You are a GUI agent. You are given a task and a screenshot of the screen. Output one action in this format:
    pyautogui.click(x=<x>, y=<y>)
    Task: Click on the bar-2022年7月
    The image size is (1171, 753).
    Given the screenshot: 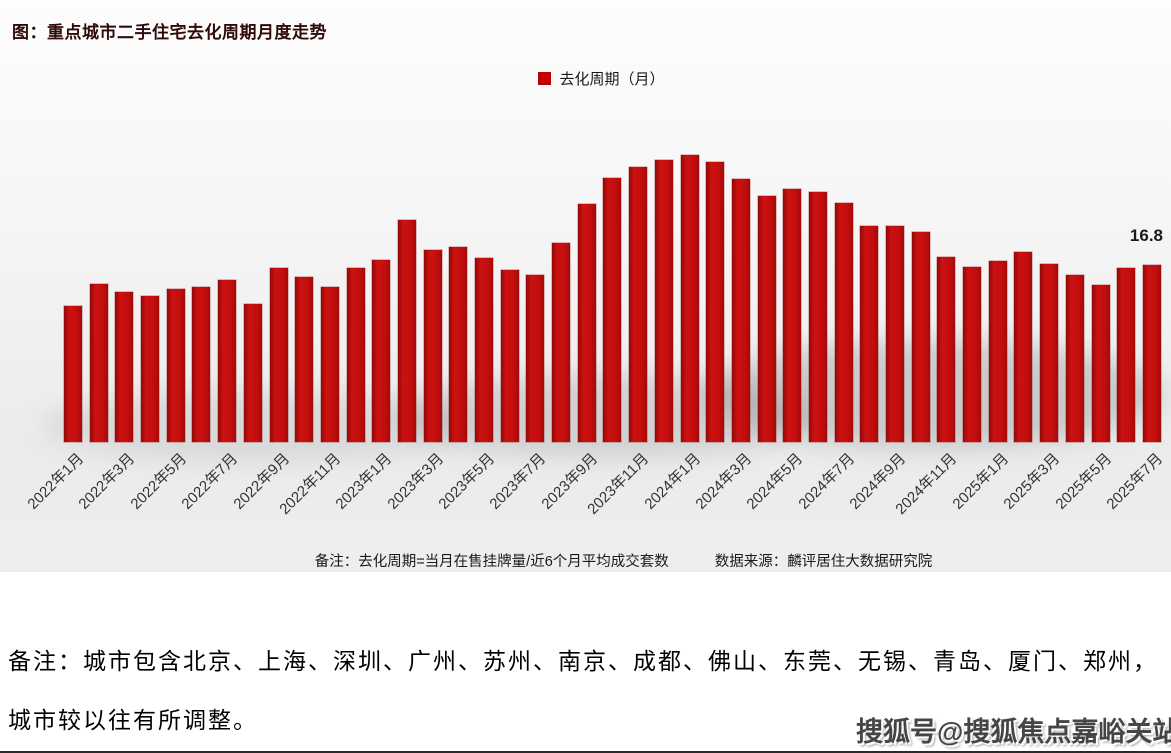 What is the action you would take?
    pyautogui.click(x=227, y=361)
    